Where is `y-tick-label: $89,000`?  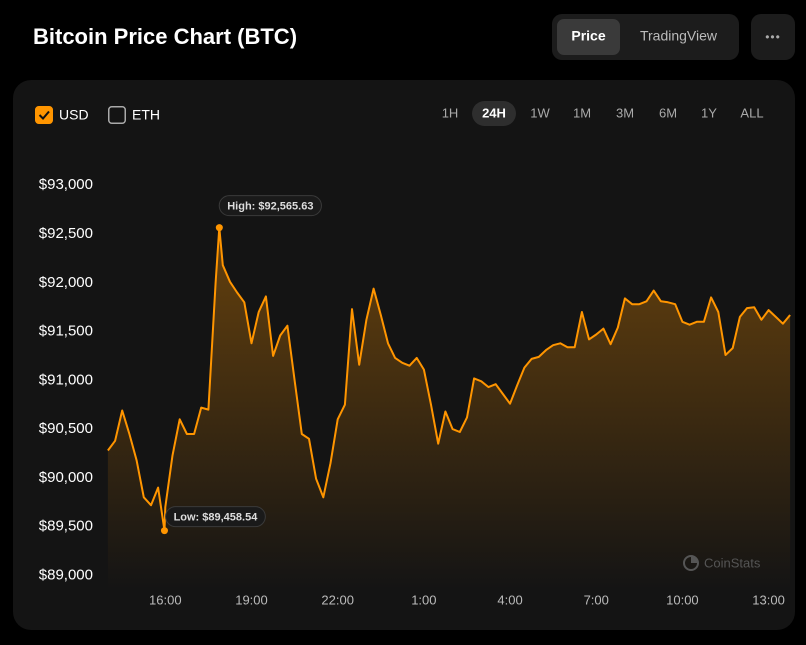 y-tick-label: $89,000 is located at coordinates (66, 574).